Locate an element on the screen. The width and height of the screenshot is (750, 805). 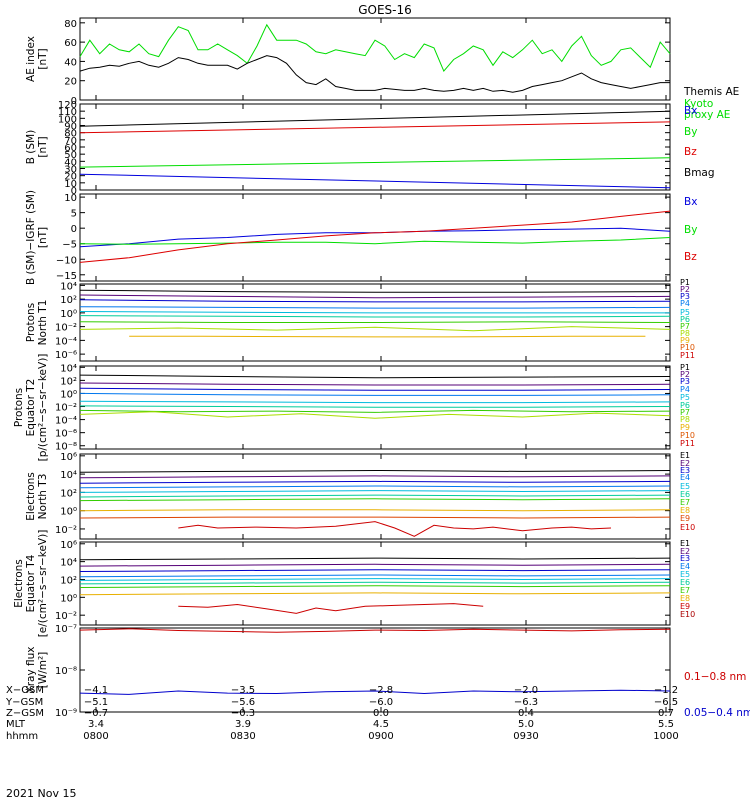
legend-label: E8 is located at coordinates (685, 598).